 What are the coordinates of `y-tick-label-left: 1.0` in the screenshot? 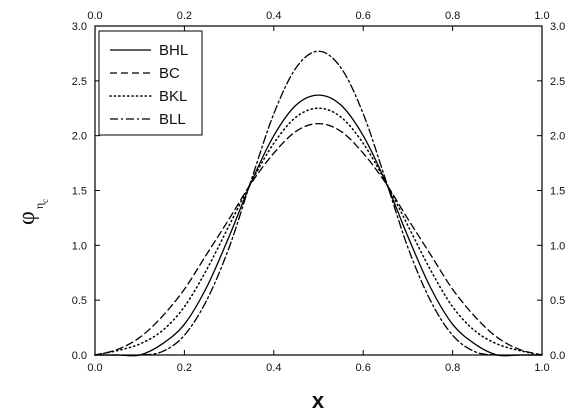 It's located at (79, 246).